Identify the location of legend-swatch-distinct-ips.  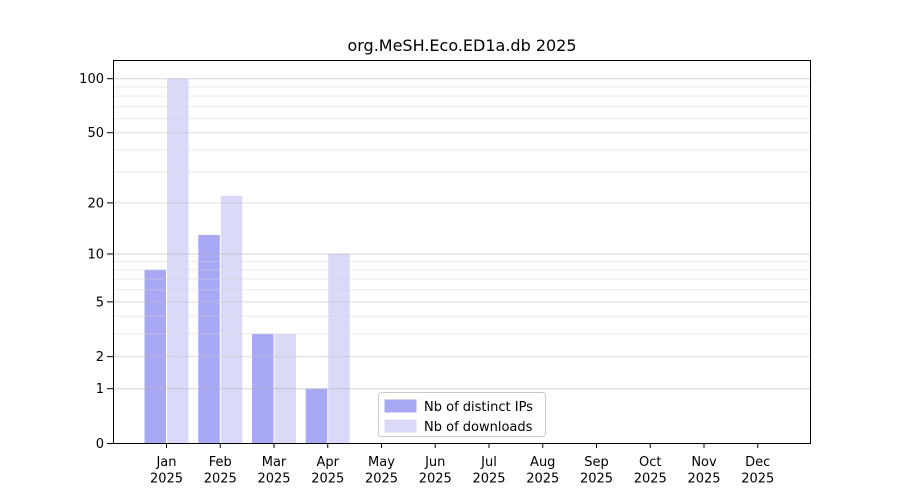
(400, 406).